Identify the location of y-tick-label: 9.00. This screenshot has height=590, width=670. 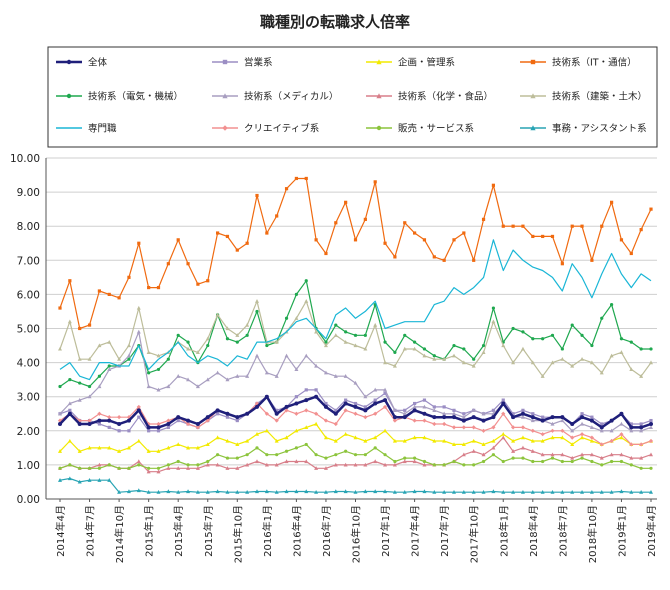
(28, 193).